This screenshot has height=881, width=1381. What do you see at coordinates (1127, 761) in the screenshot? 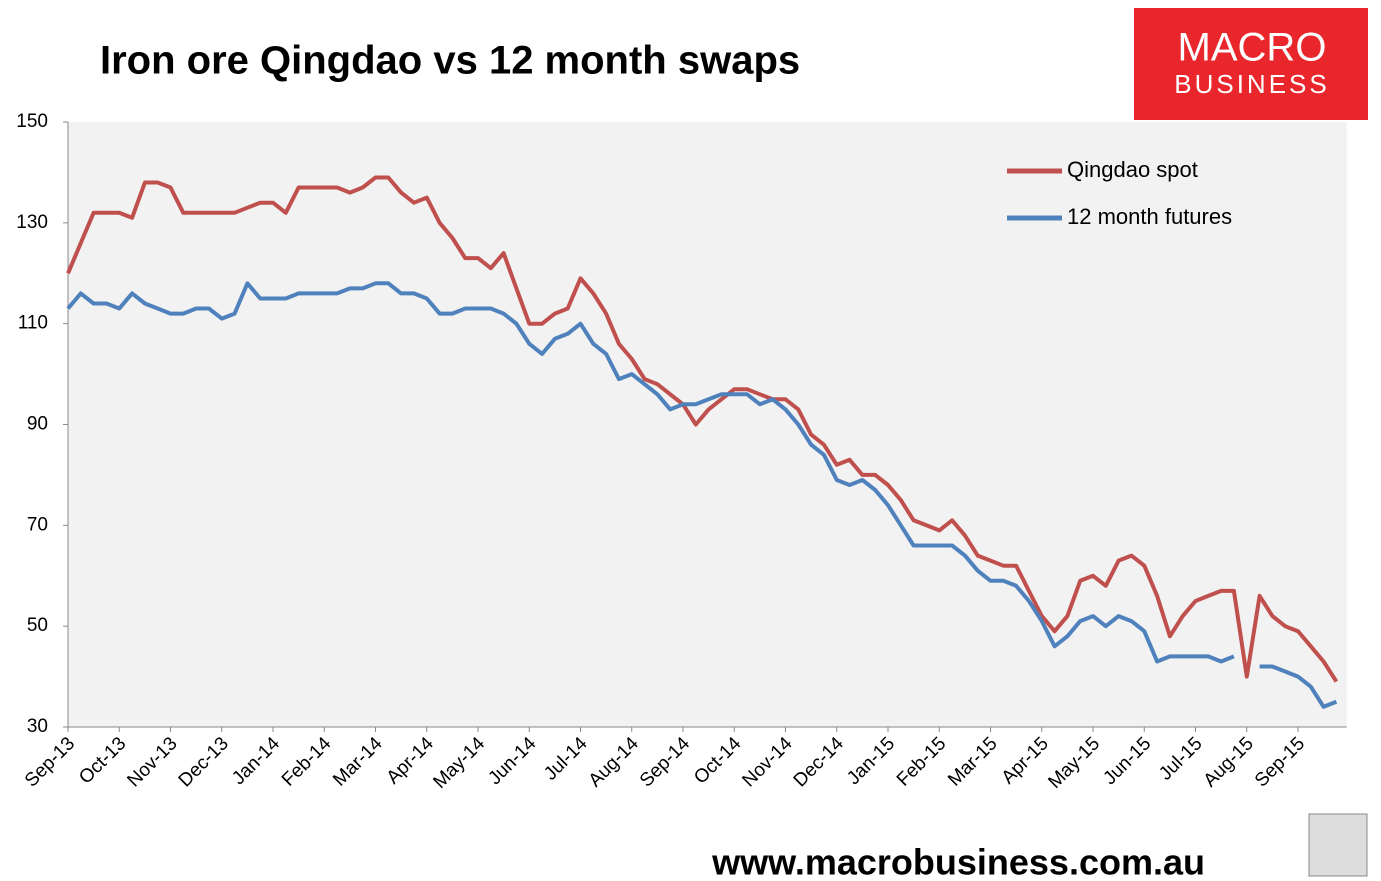
I see `x-tick-label: Jun-15` at bounding box center [1127, 761].